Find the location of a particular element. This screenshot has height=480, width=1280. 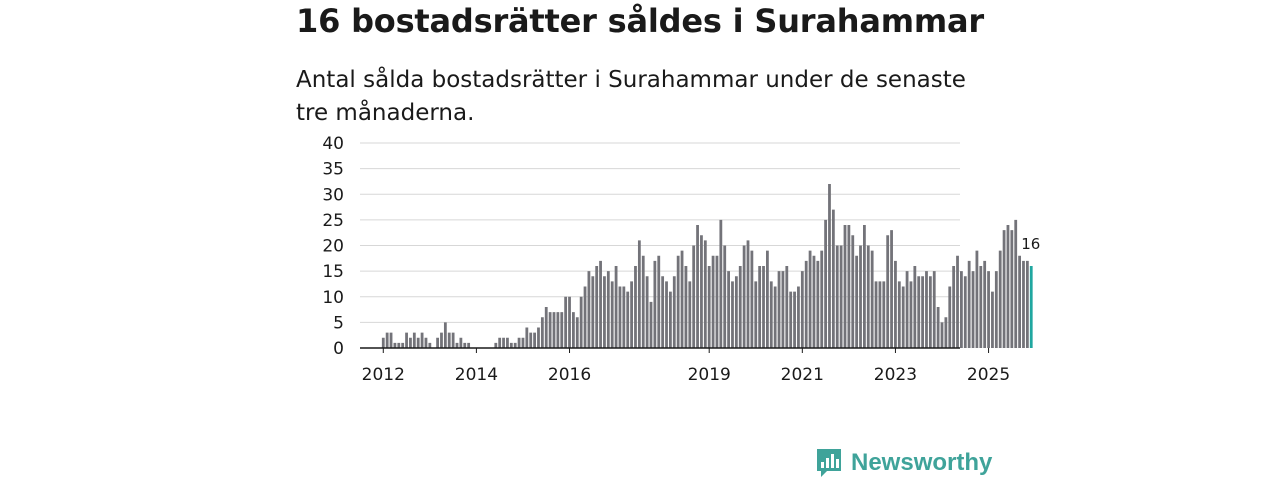

brand-name: Newsworthy is located at coordinates (922, 462).